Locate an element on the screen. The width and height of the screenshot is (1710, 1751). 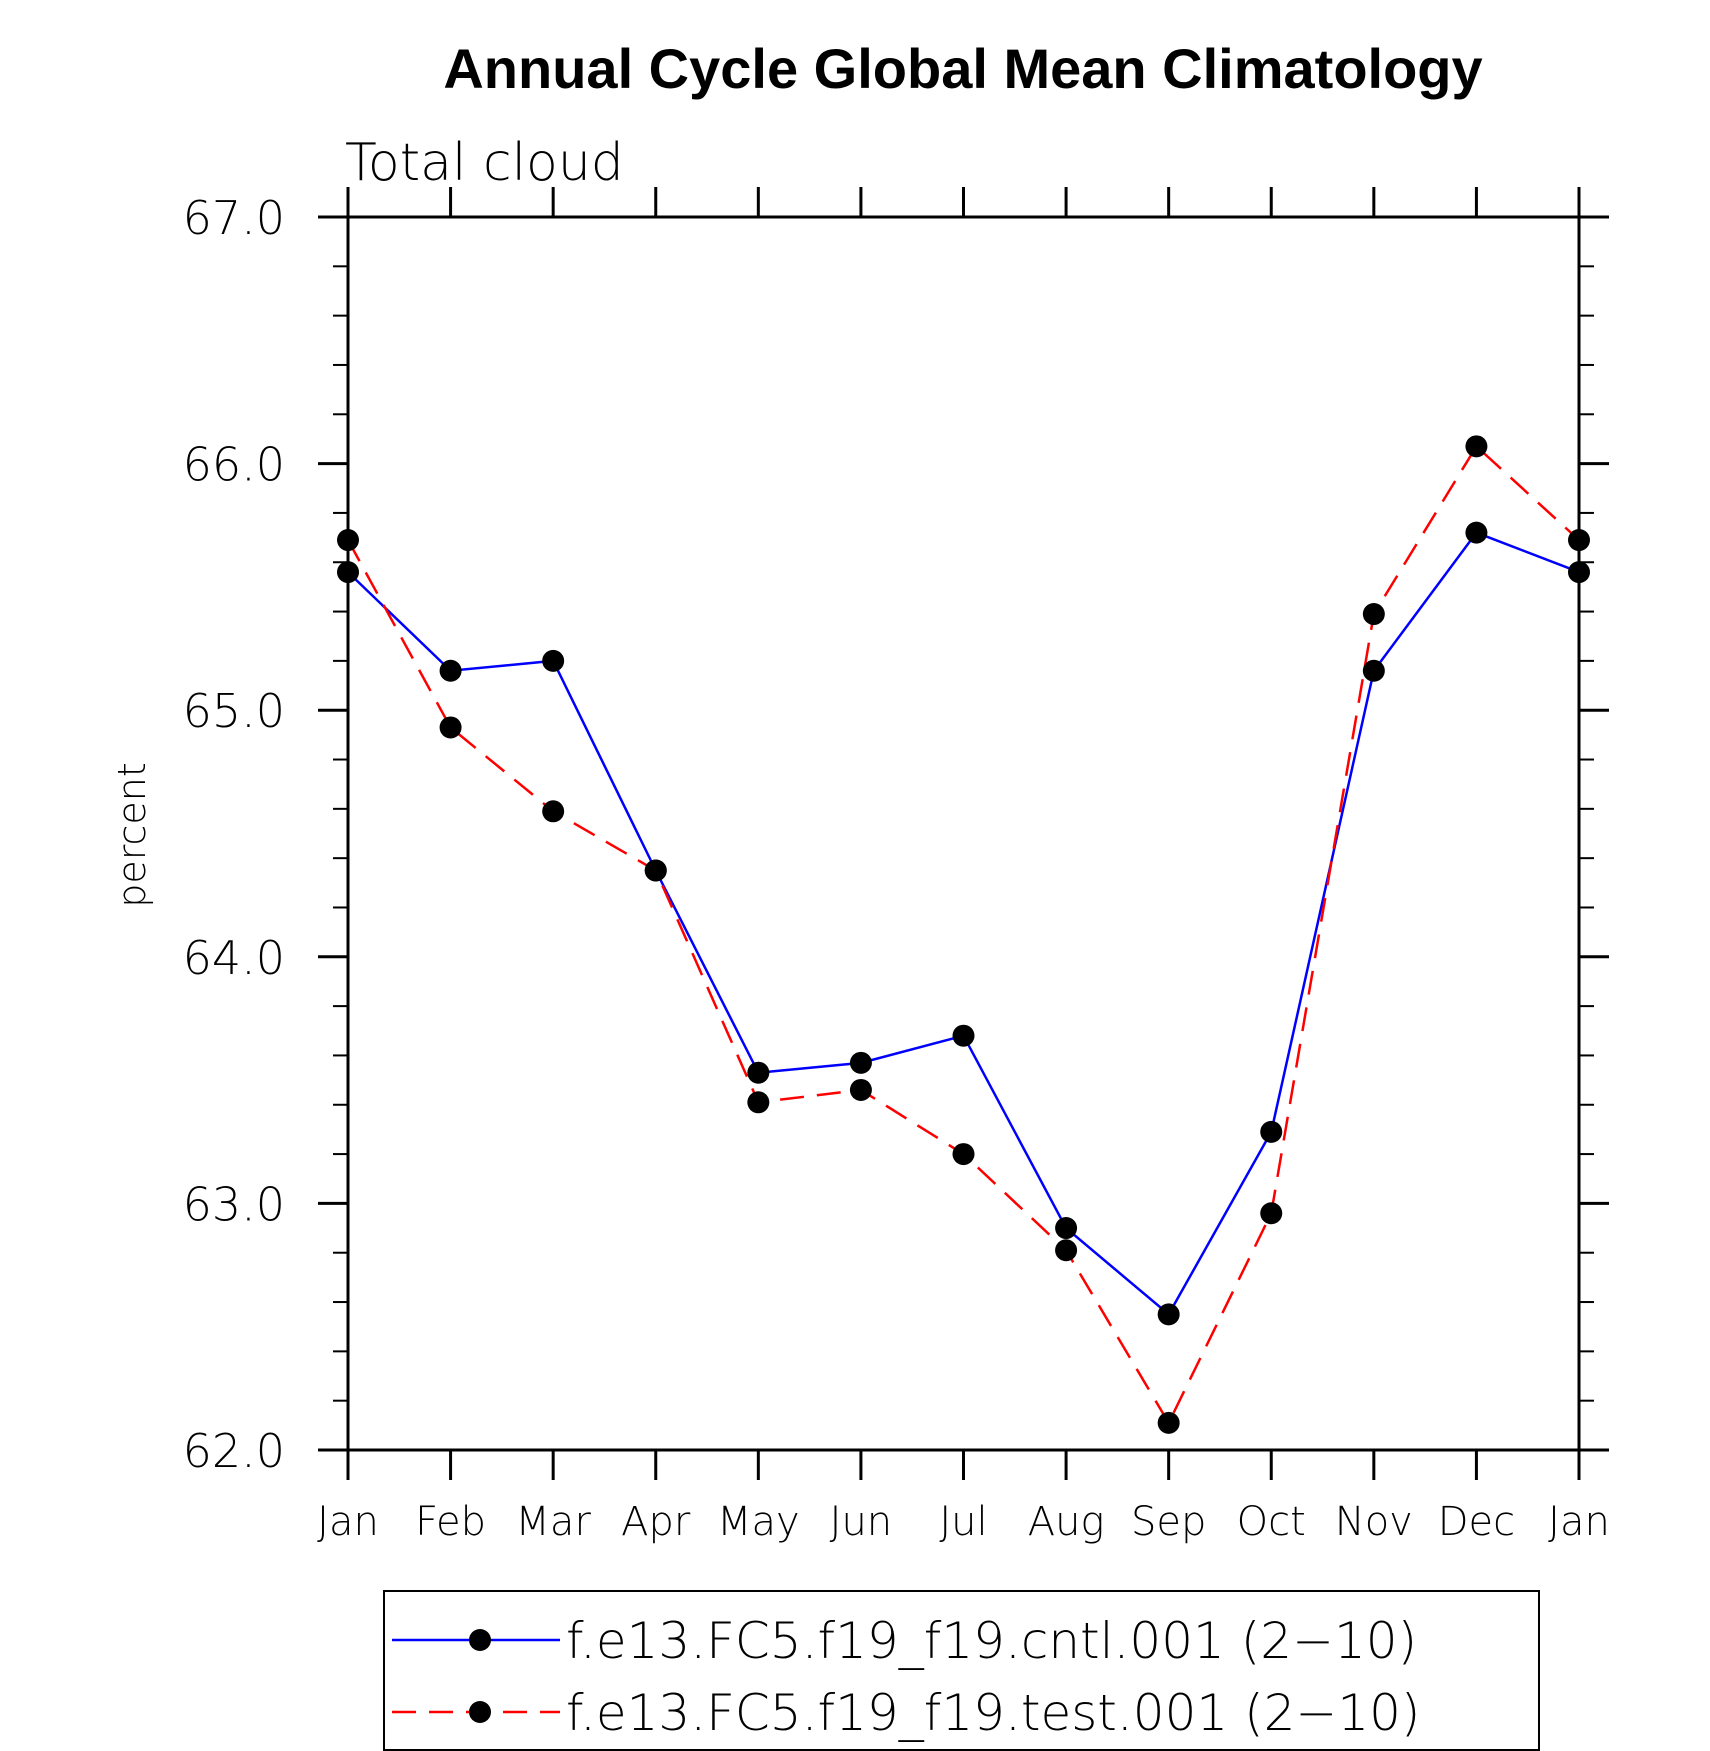
y-tick-label: 64.0 is located at coordinates (234, 958).